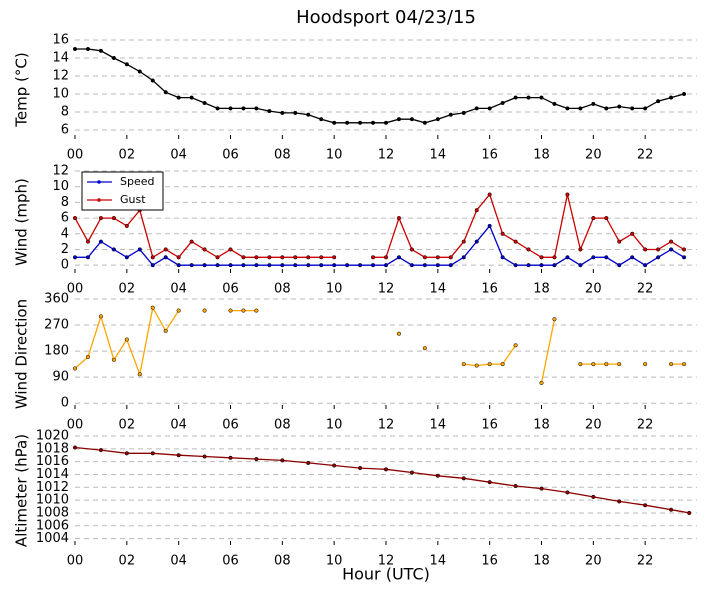  I want to click on y-tick-label: 1010, so click(52, 500).